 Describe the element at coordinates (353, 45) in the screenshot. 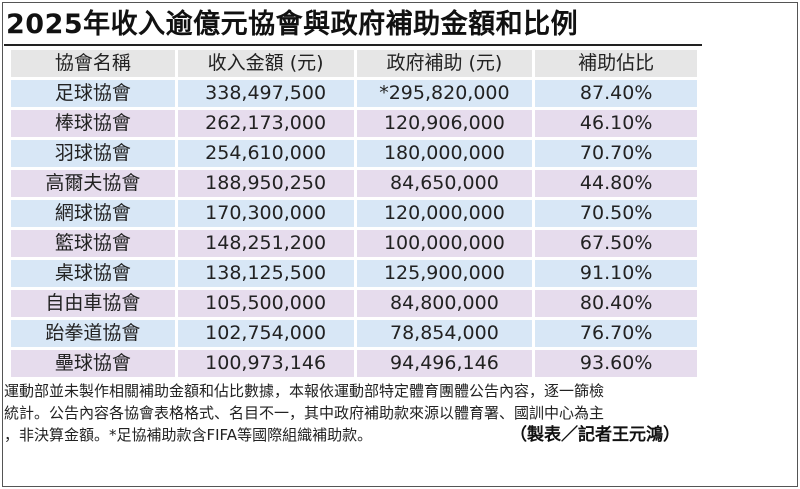

I see `title-divider` at that location.